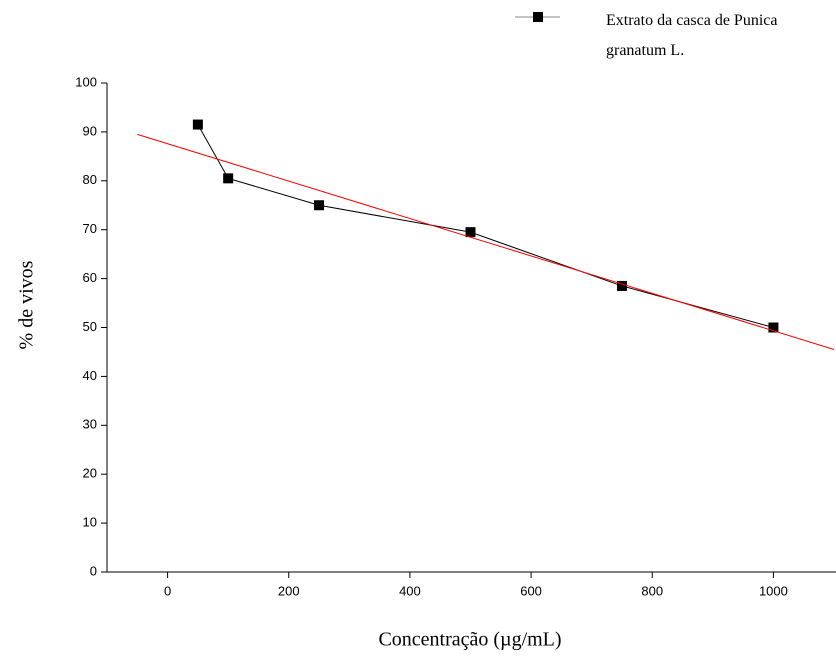  Describe the element at coordinates (773, 590) in the screenshot. I see `x-tick-label: 1000` at that location.